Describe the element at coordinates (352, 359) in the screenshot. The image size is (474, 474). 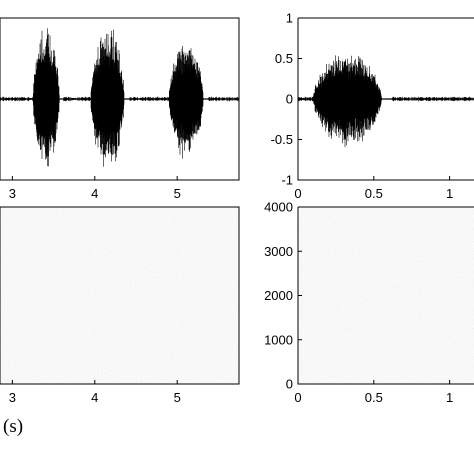
I see `formant-band` at that location.